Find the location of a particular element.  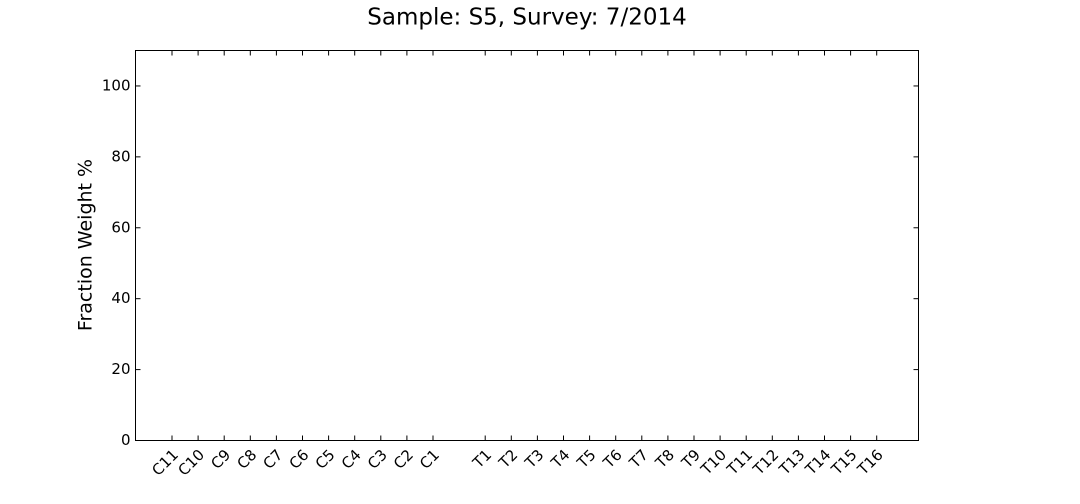

x-tick-label: T13 is located at coordinates (791, 462).